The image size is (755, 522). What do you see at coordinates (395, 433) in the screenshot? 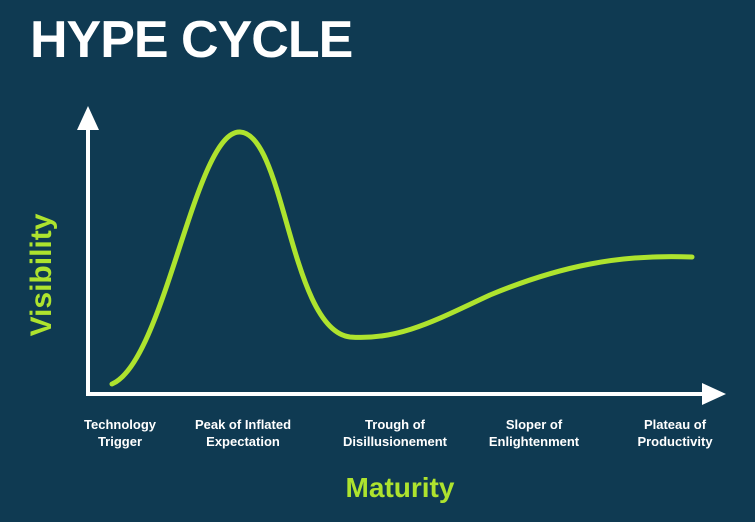
I see `phase-label-trough: Trough of Disillusionement` at bounding box center [395, 433].